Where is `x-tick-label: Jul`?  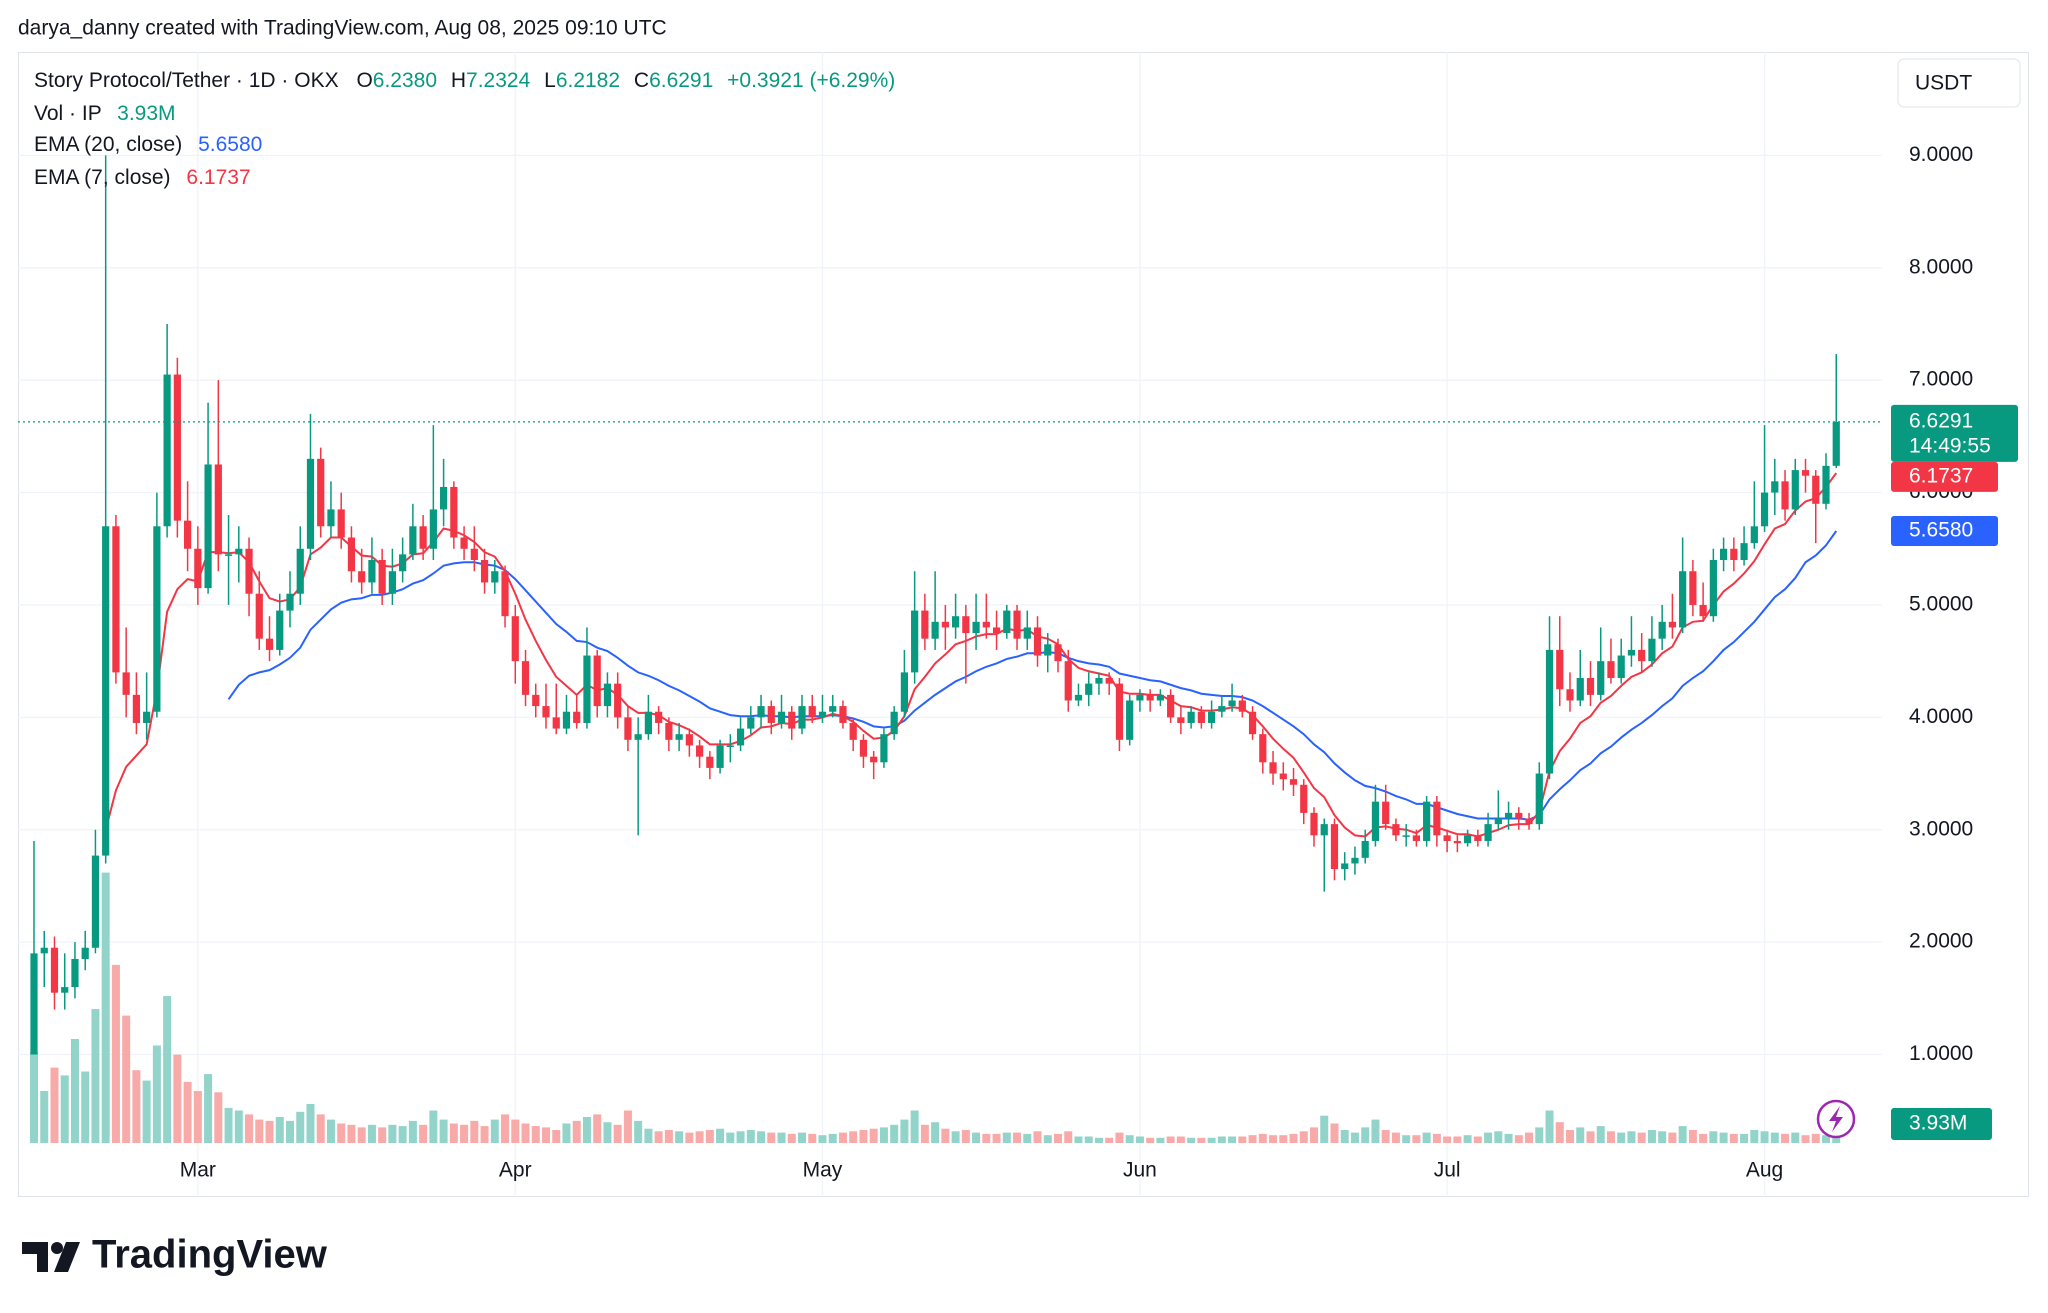 x-tick-label: Jul is located at coordinates (1447, 1170).